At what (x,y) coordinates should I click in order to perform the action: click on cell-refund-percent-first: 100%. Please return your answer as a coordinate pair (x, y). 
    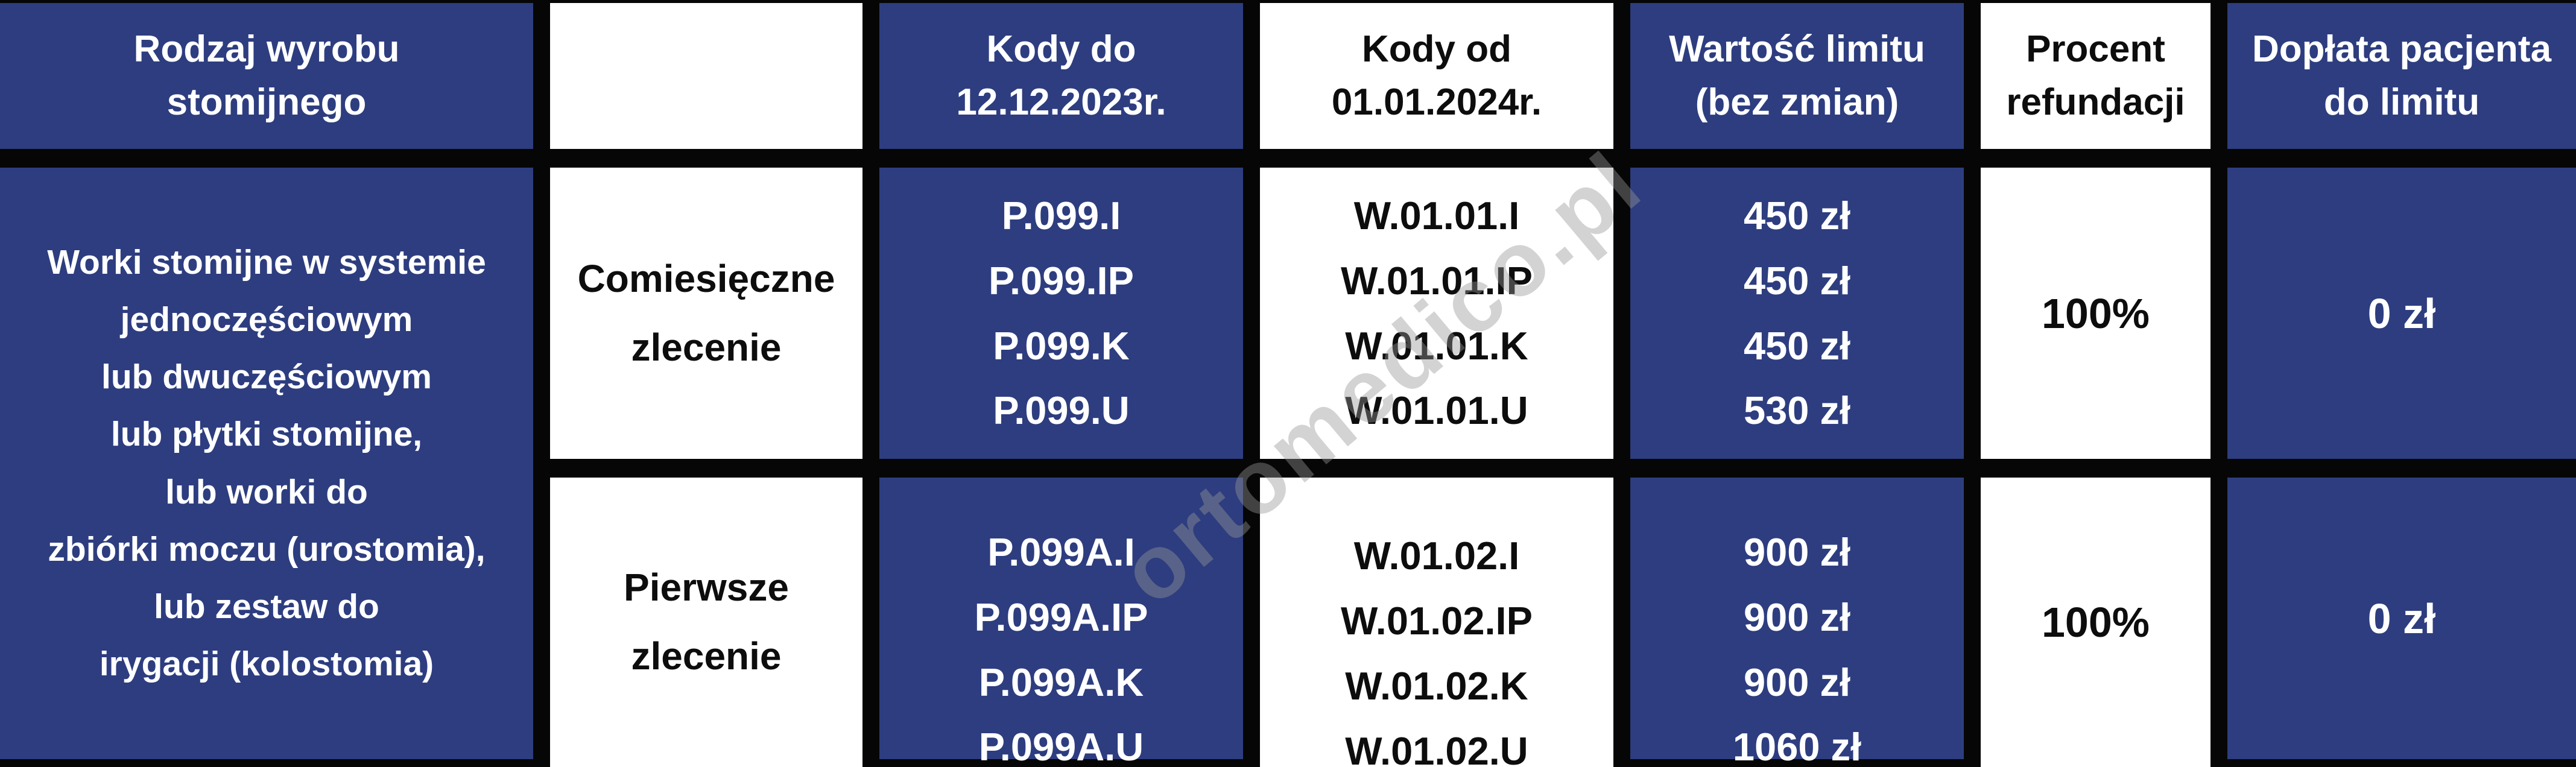
    Looking at the image, I should click on (2095, 622).